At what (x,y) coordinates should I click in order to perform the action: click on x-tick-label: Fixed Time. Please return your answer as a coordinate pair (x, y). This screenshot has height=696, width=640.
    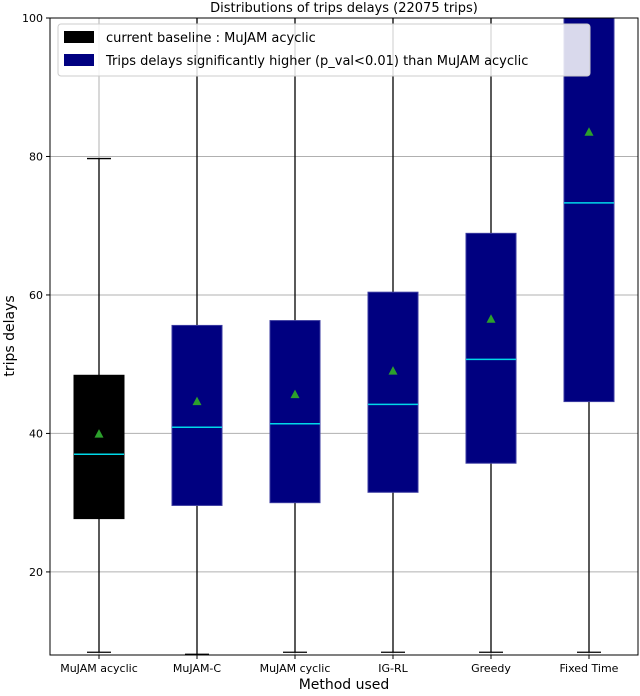
    Looking at the image, I should click on (589, 668).